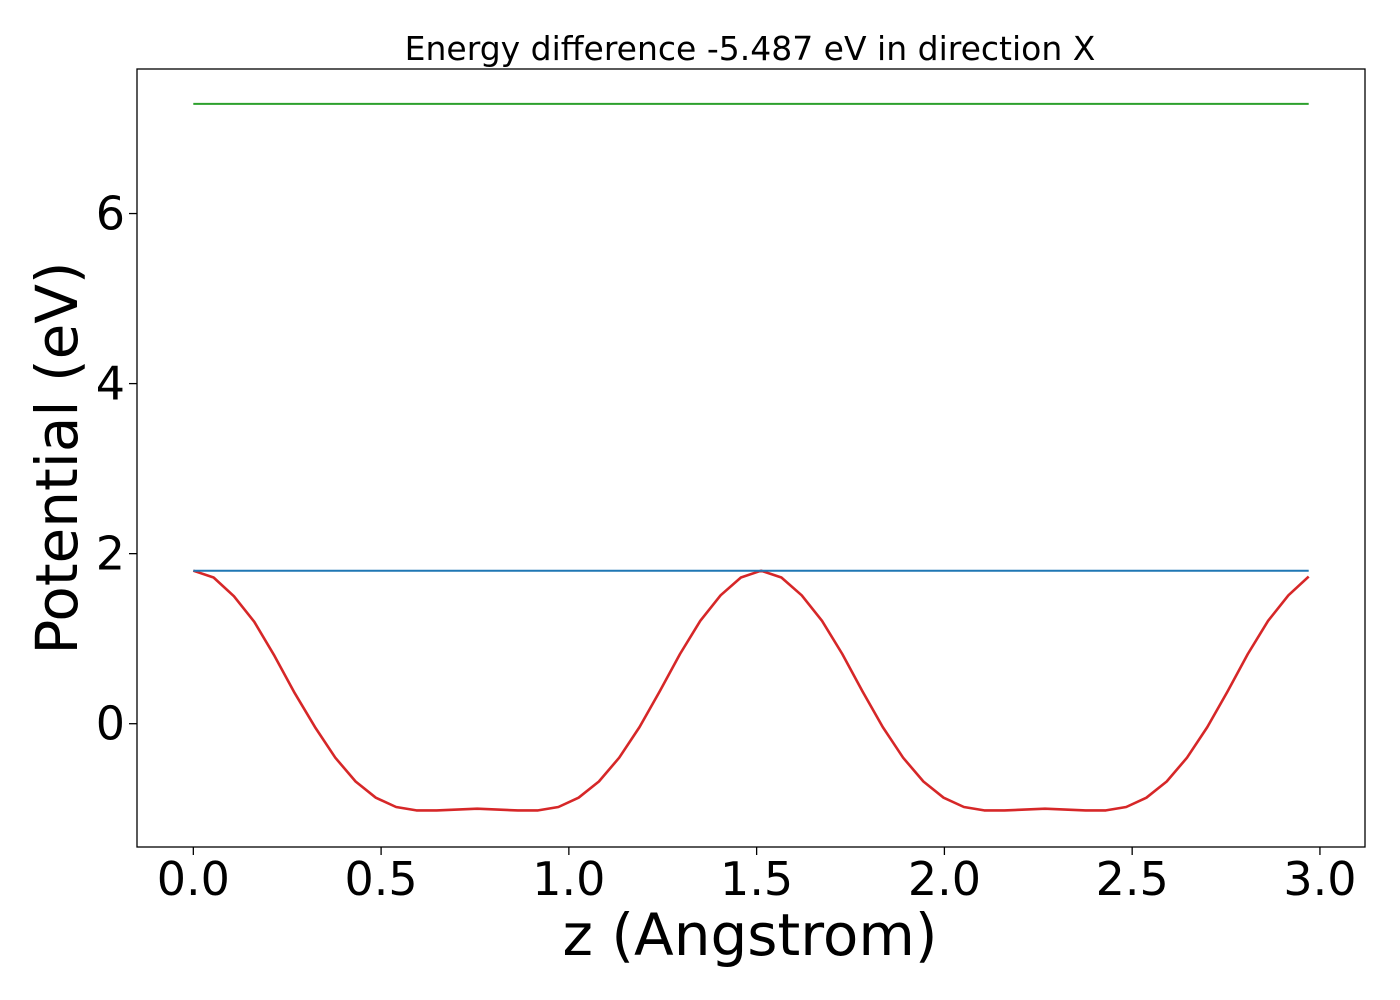 Image resolution: width=1400 pixels, height=1000 pixels. What do you see at coordinates (110, 724) in the screenshot?
I see `y-tick-label: 0` at bounding box center [110, 724].